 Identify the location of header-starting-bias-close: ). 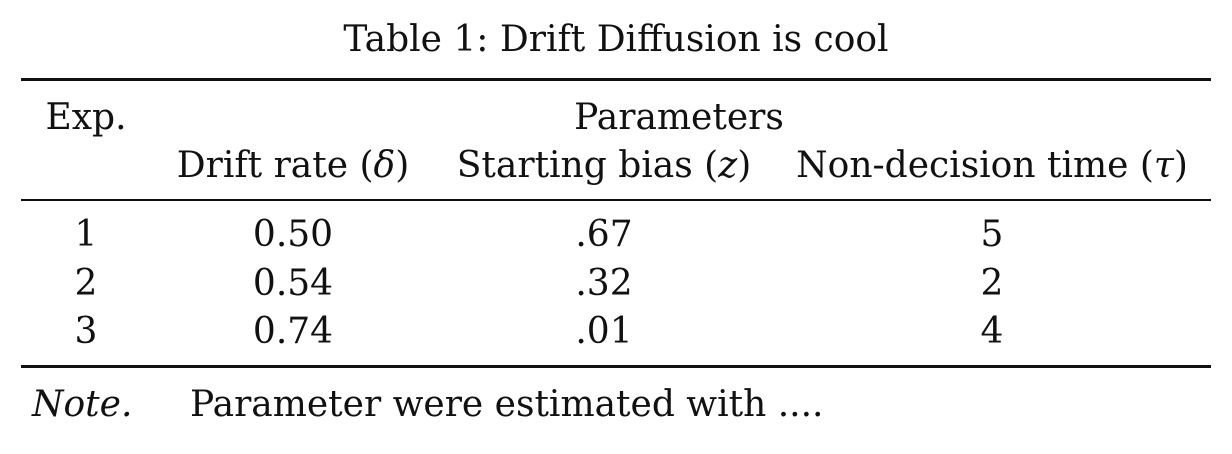
(744, 165).